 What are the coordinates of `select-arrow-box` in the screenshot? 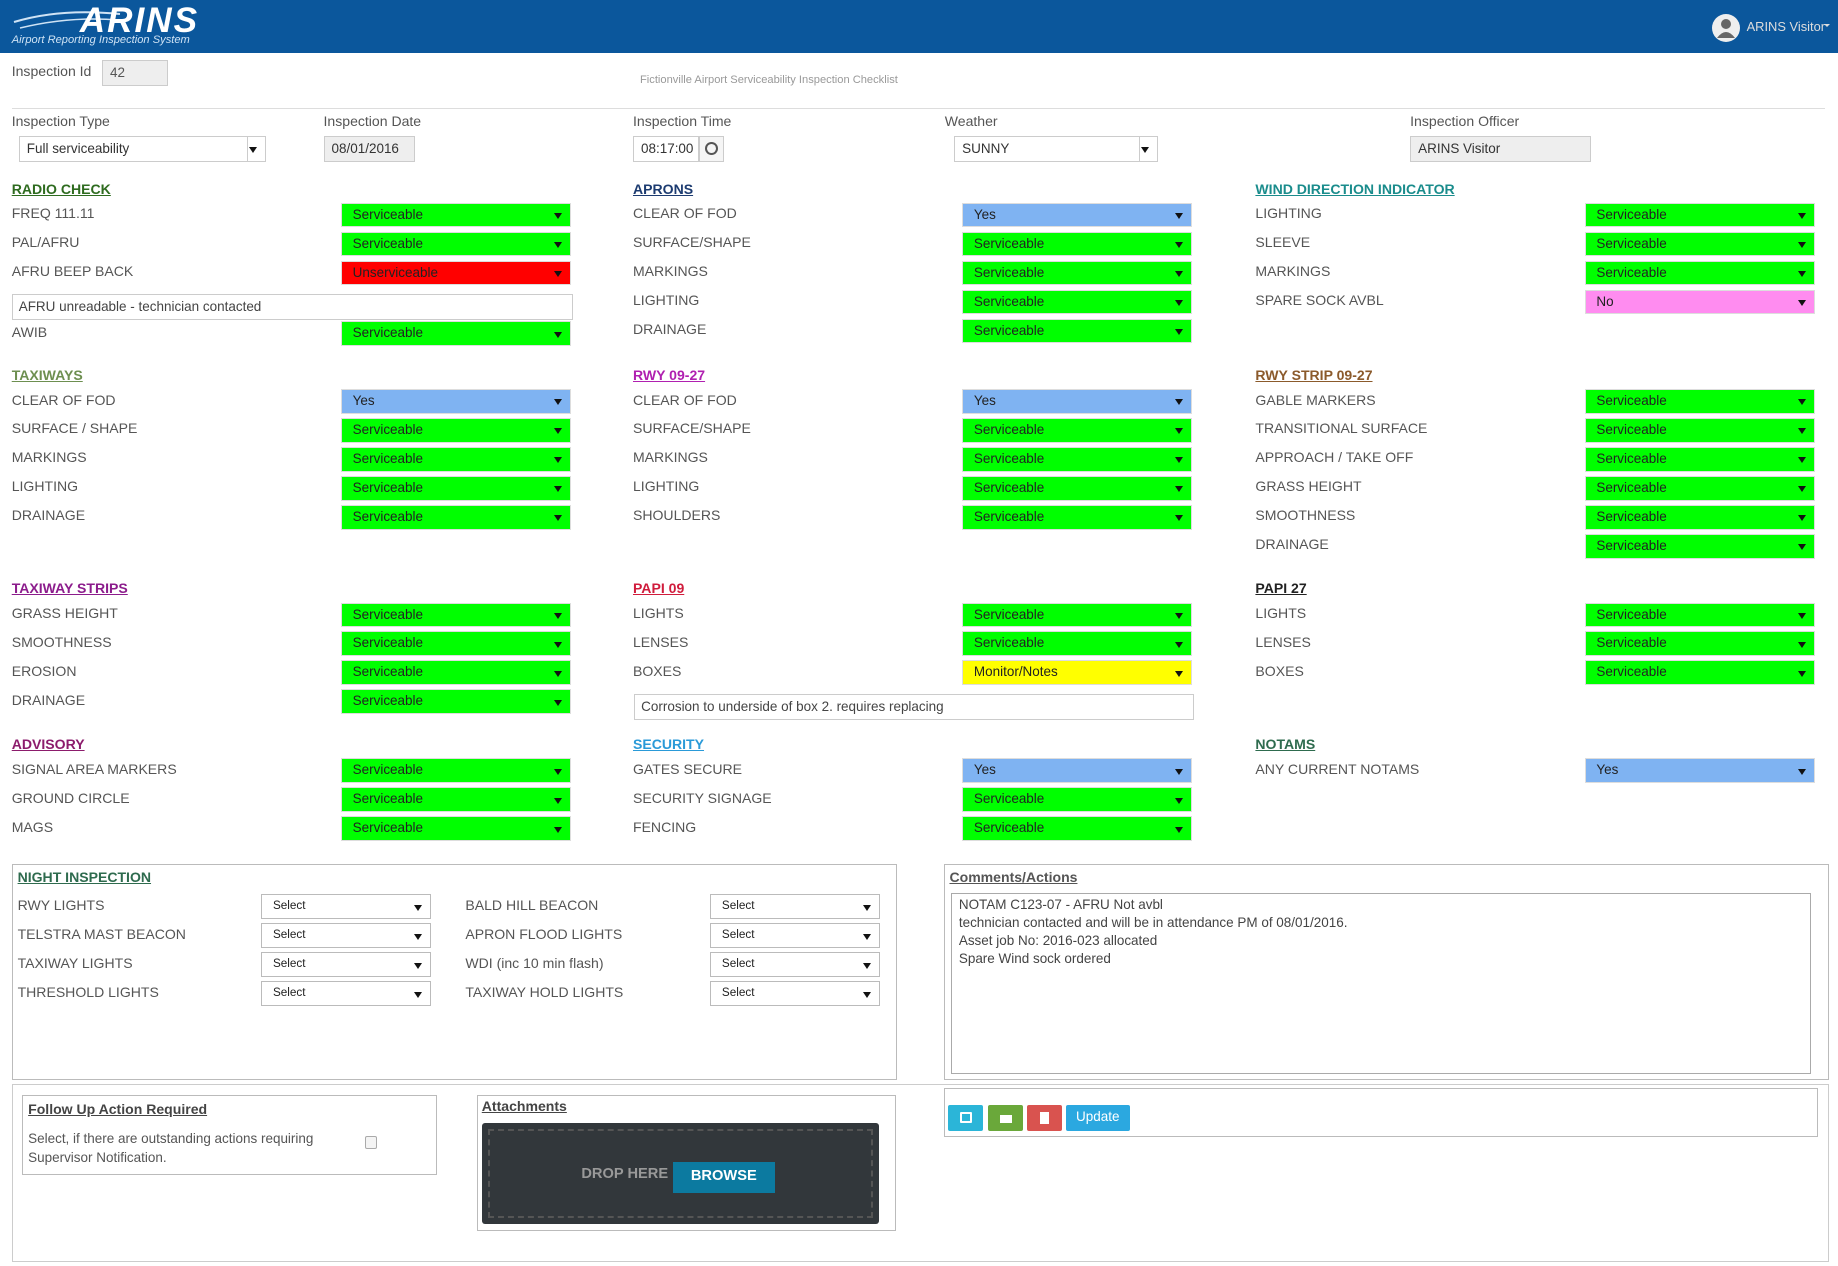 It's located at (256, 148).